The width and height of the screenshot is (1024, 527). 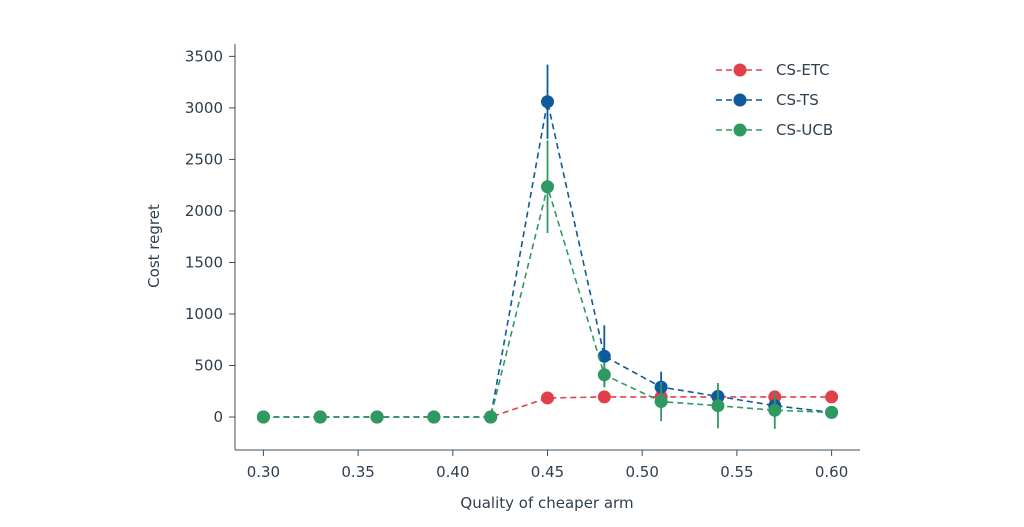 I want to click on x-tick-label: 0.45, so click(x=547, y=472).